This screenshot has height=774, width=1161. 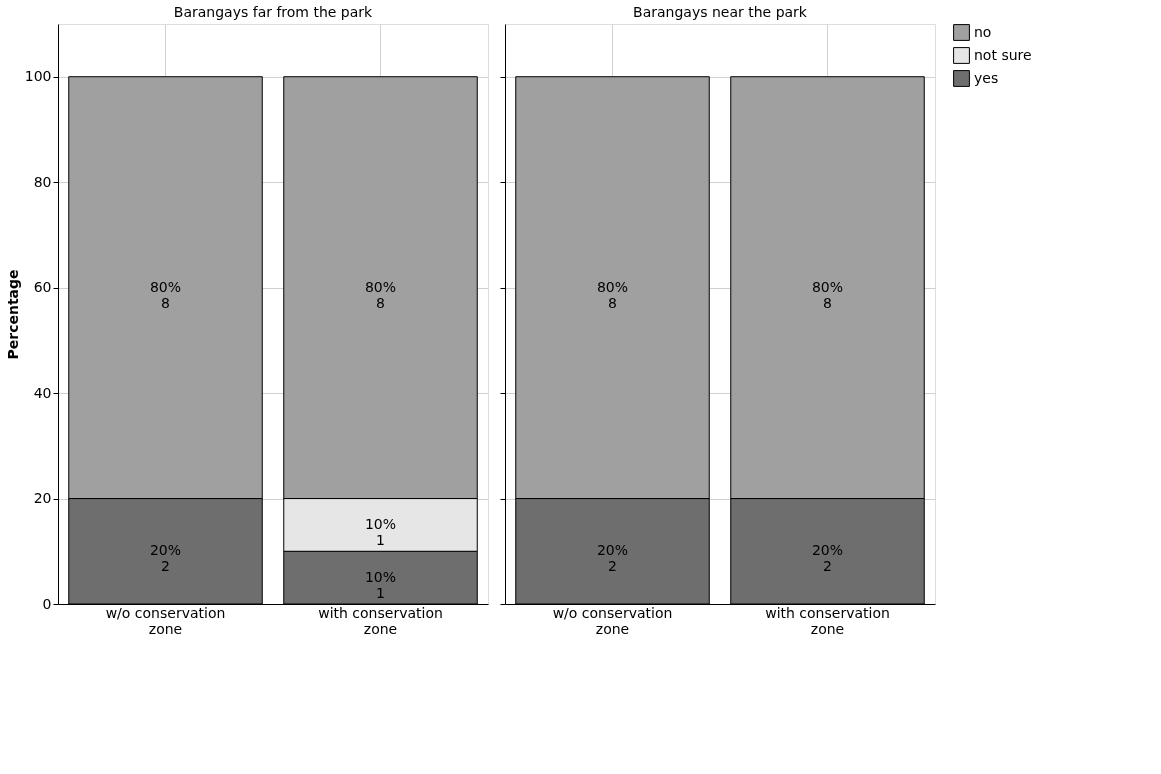 What do you see at coordinates (12, 314) in the screenshot?
I see `y-axis-title: Percentage` at bounding box center [12, 314].